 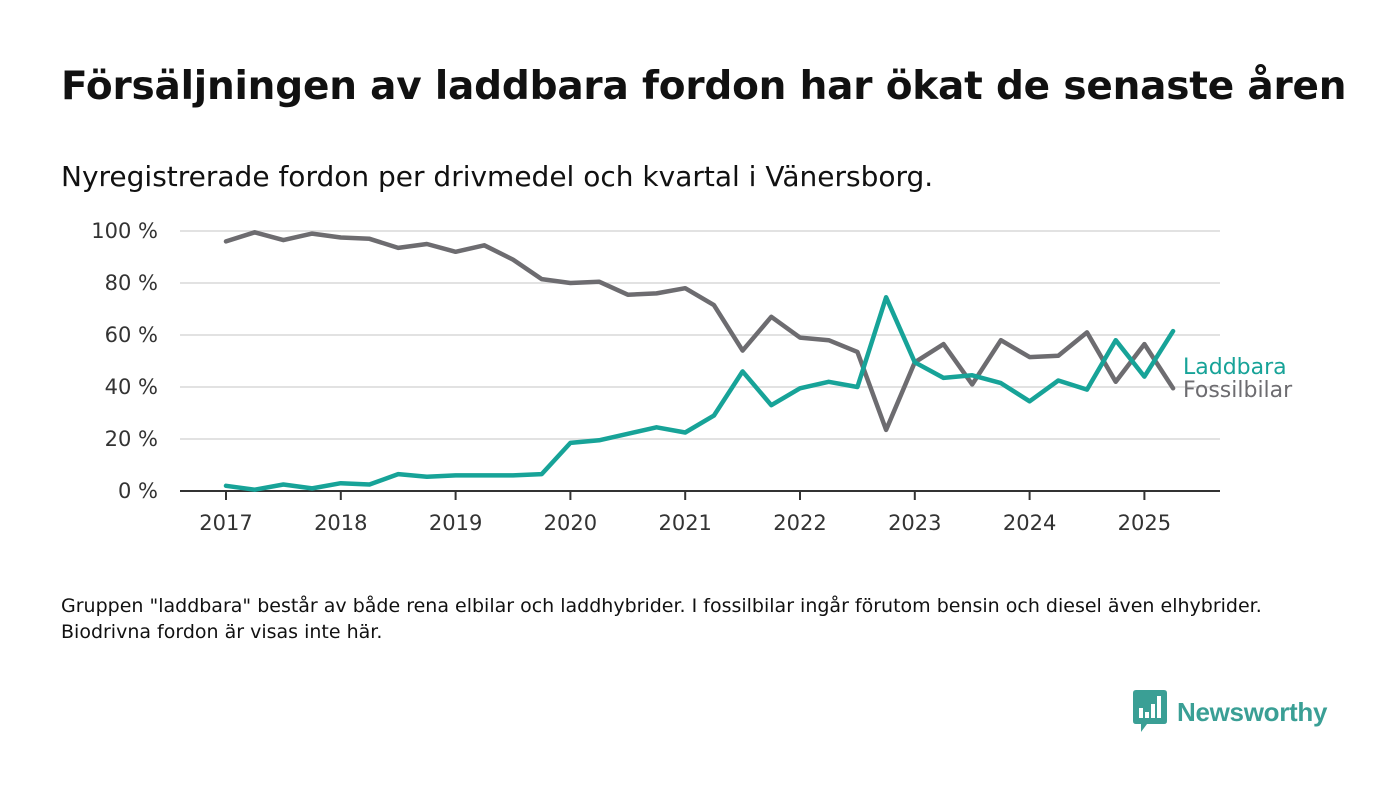 What do you see at coordinates (455, 523) in the screenshot?
I see `x-tick-label: 2019` at bounding box center [455, 523].